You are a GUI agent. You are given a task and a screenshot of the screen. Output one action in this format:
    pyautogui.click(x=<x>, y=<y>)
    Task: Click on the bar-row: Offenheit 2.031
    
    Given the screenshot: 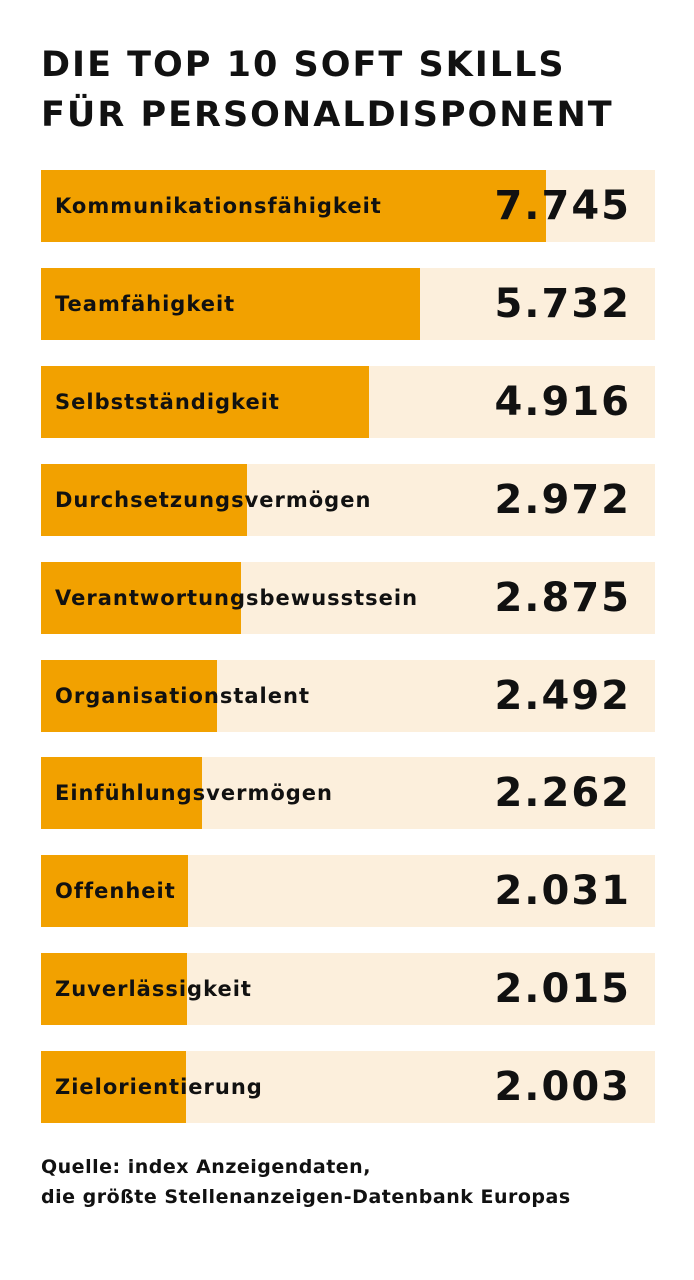 What is the action you would take?
    pyautogui.click(x=348, y=891)
    